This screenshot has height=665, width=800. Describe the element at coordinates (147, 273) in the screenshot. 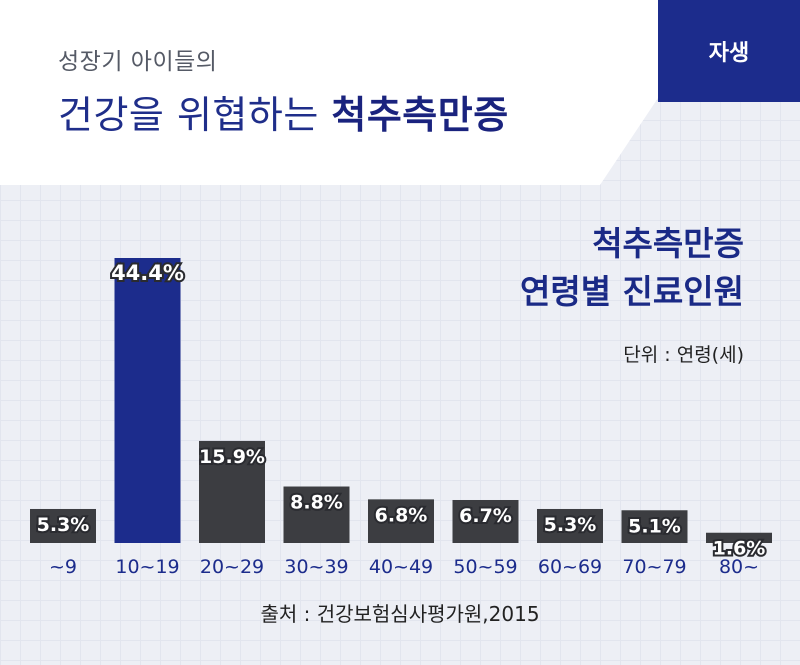

I see `value-label: 44.4%` at that location.